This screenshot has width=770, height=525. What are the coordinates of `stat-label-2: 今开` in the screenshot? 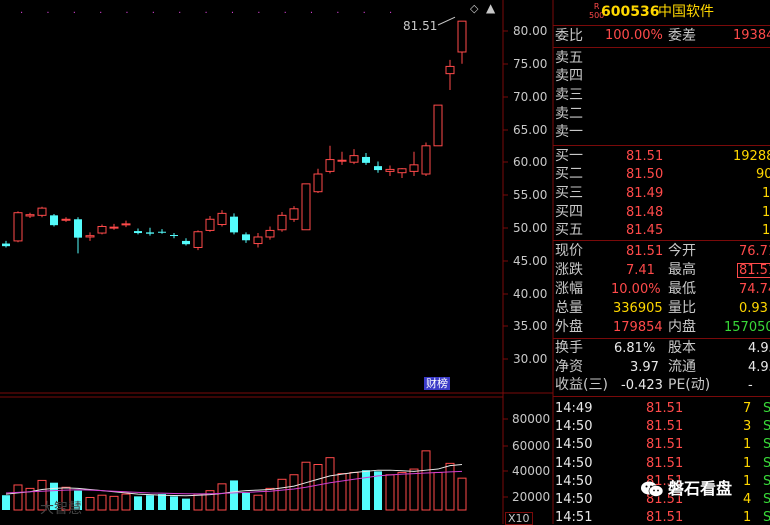 It's located at (682, 251).